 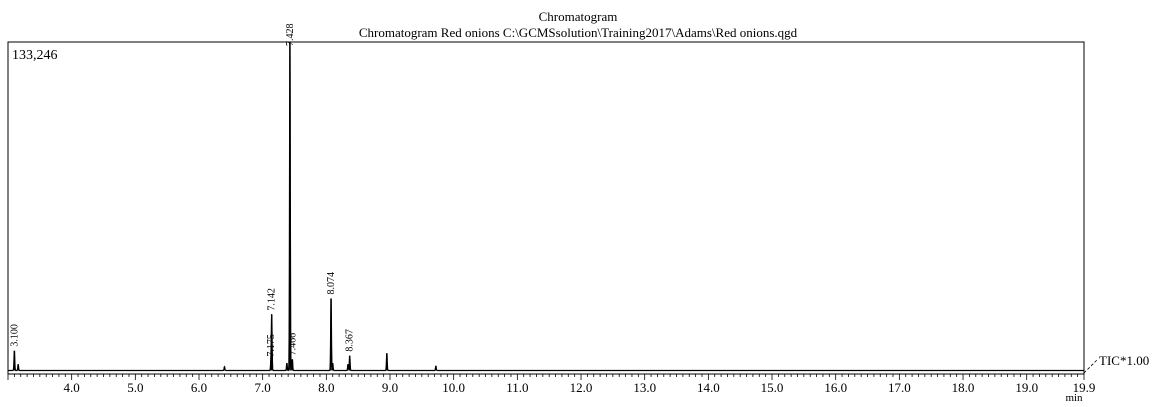 What do you see at coordinates (1124, 360) in the screenshot?
I see `trace-label: TIC*1.00` at bounding box center [1124, 360].